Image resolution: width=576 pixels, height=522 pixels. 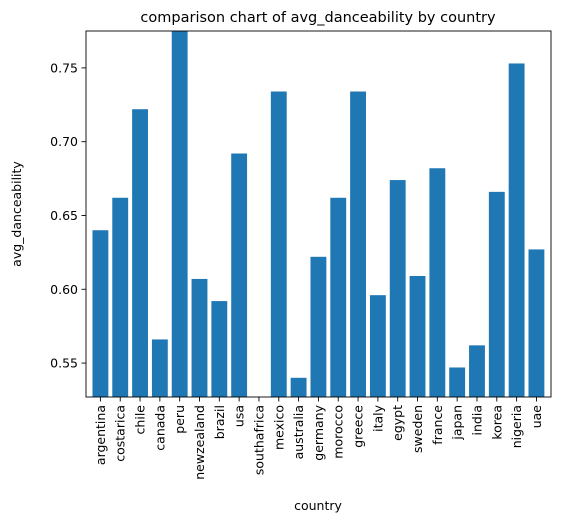 I want to click on x-tick-label: peru, so click(x=179, y=419).